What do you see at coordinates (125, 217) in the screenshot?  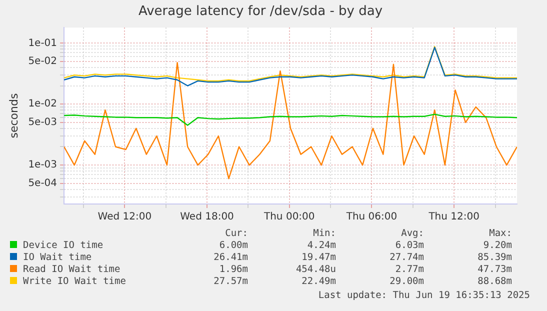 I see `x-tick-label: Wed 12:00` at bounding box center [125, 217].